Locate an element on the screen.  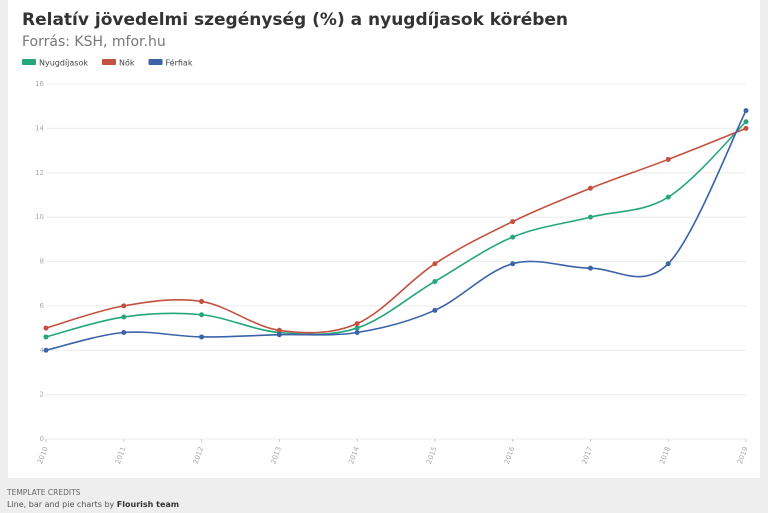
y-tick-label: 12 is located at coordinates (39, 173).